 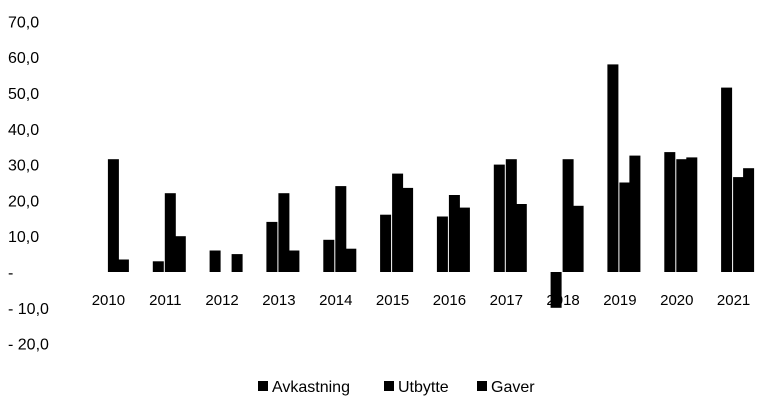 I want to click on bar-avkastning-2015, so click(x=386, y=243).